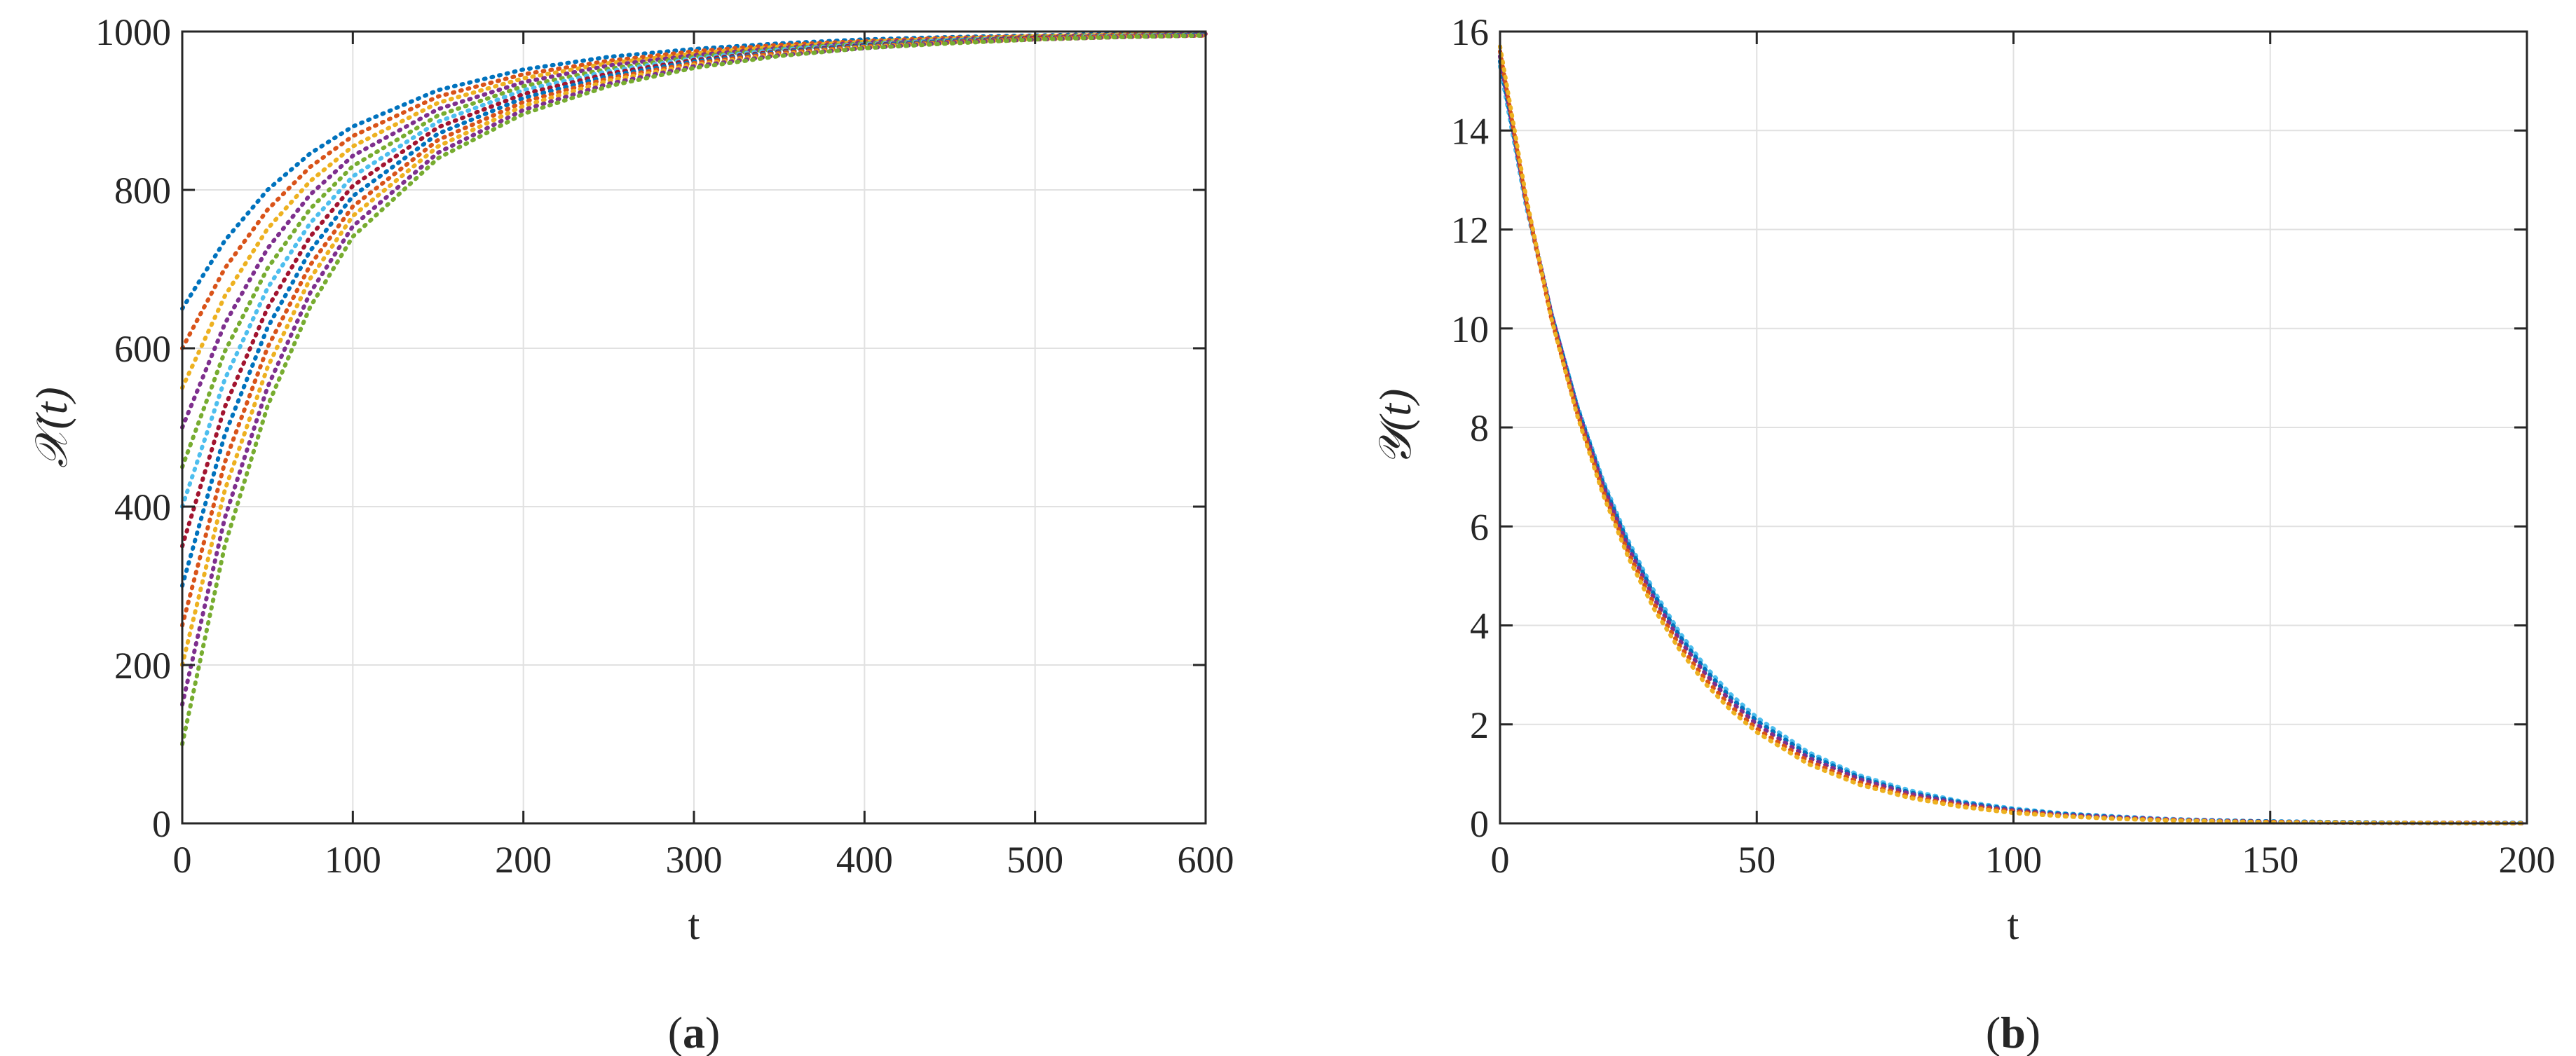 The height and width of the screenshot is (1056, 2576). I want to click on panel-b-caption-close: ), so click(2033, 1032).